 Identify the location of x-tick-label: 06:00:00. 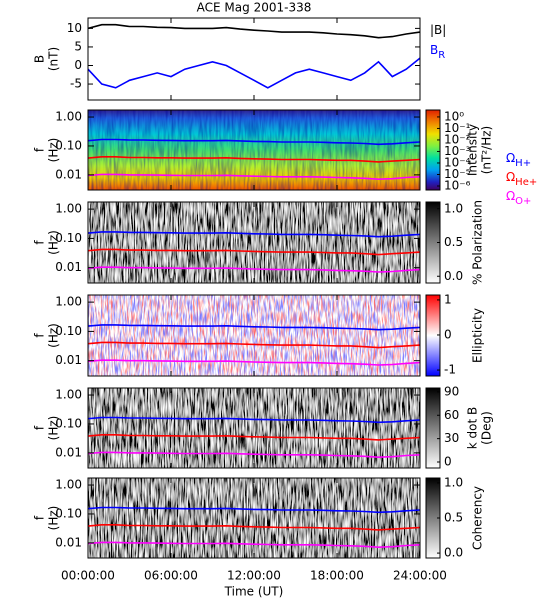
(171, 576).